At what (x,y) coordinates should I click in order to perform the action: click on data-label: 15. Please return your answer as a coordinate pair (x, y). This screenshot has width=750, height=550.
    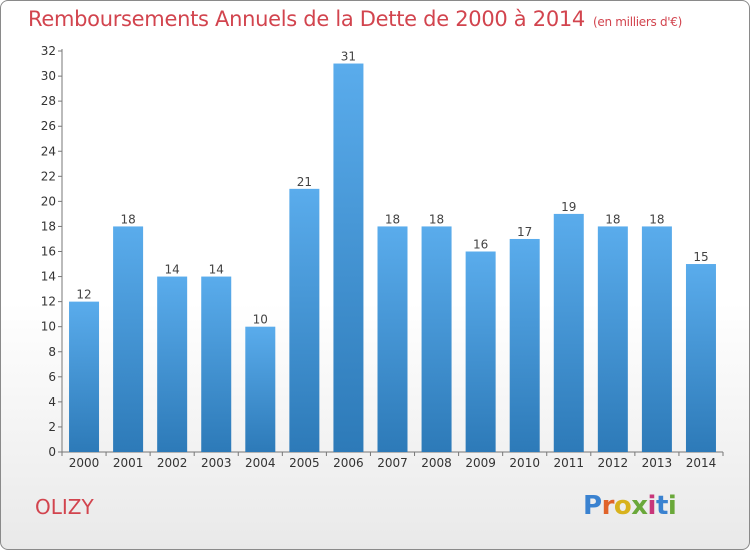
    Looking at the image, I should click on (700, 257).